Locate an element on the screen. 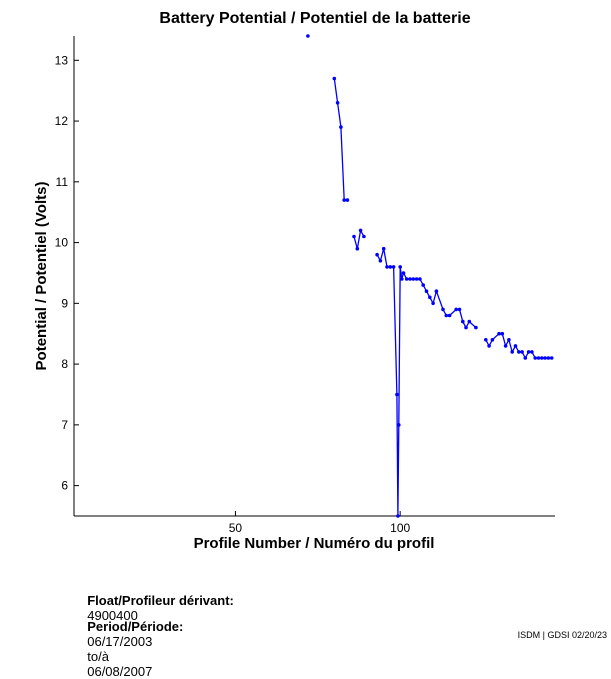  float-value: 4900400 is located at coordinates (112, 615).